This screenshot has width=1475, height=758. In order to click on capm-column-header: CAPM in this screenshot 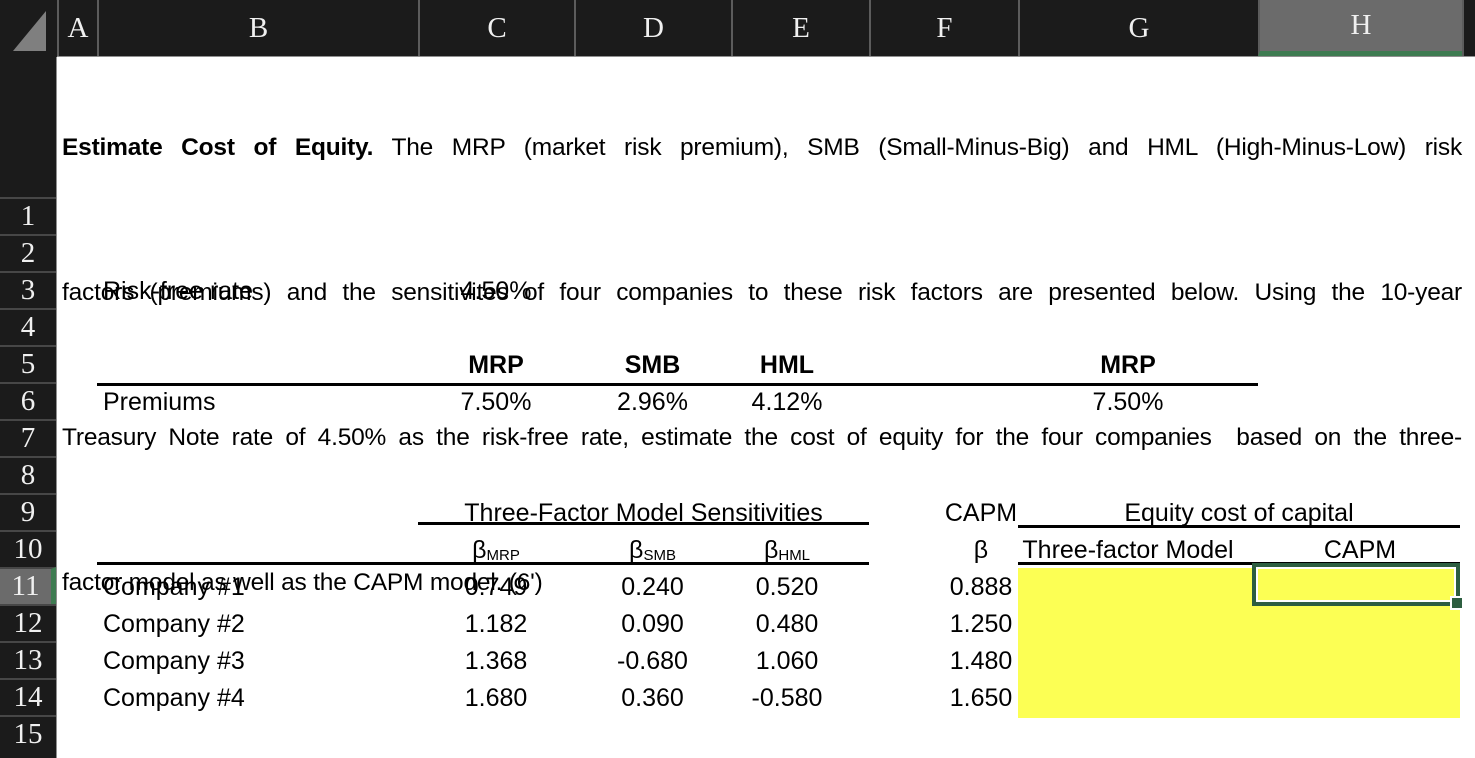, I will do `click(1360, 550)`.